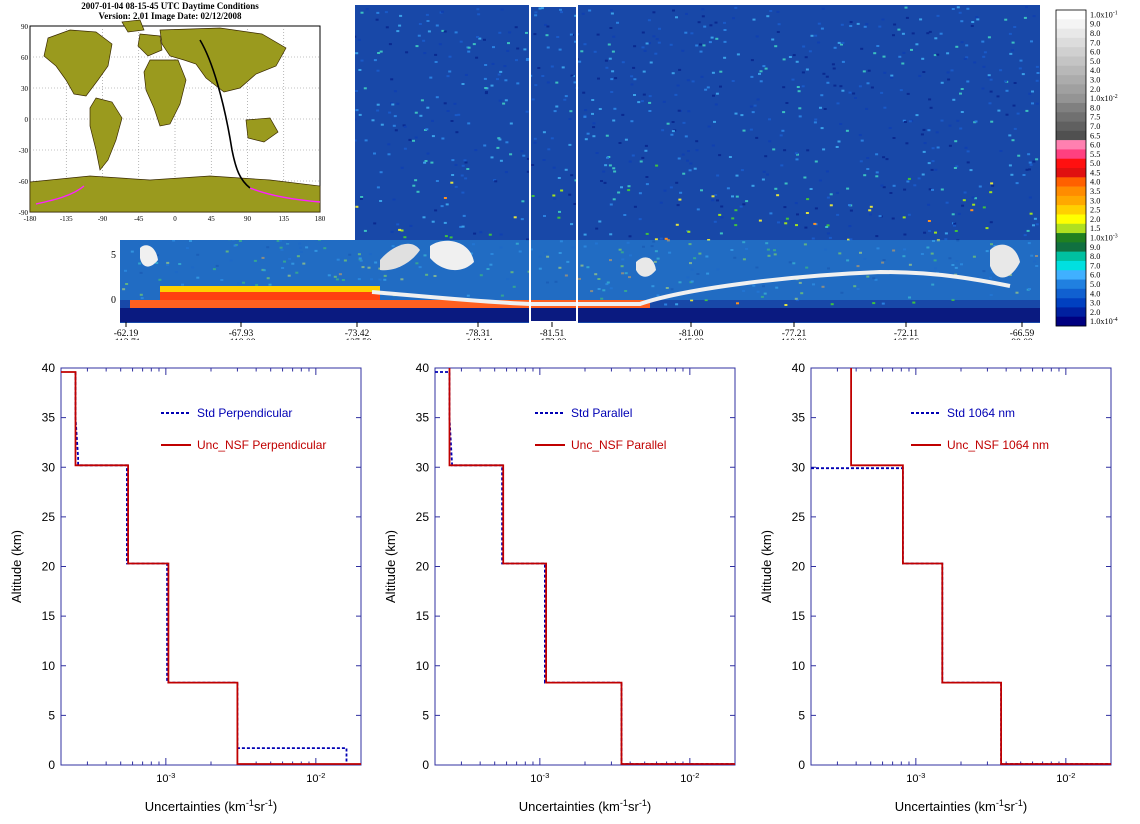 This screenshot has height=824, width=1140. I want to click on plot-frame, so click(961, 566).